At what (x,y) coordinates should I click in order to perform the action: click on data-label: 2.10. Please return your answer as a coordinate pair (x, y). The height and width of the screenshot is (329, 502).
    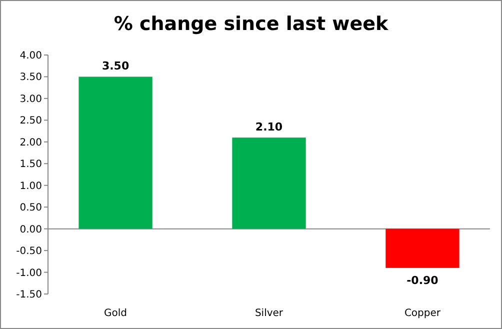
    Looking at the image, I should click on (269, 127).